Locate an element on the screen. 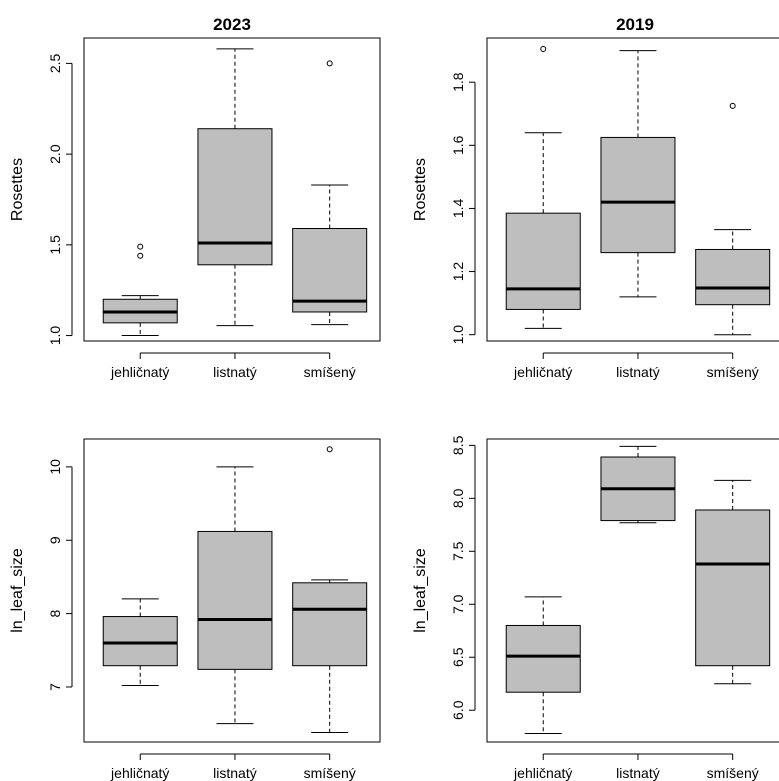 This screenshot has width=779, height=781. y-tick-label: 1.5 is located at coordinates (55, 245).